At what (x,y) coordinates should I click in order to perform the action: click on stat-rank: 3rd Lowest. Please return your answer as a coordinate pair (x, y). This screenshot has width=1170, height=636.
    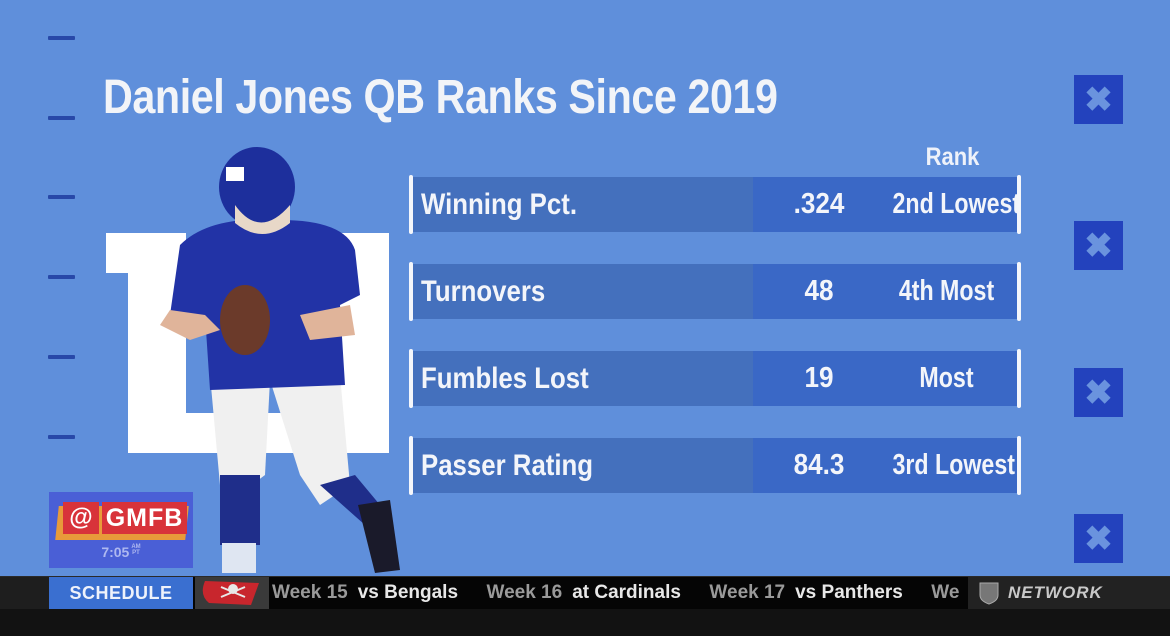
    Looking at the image, I should click on (953, 465).